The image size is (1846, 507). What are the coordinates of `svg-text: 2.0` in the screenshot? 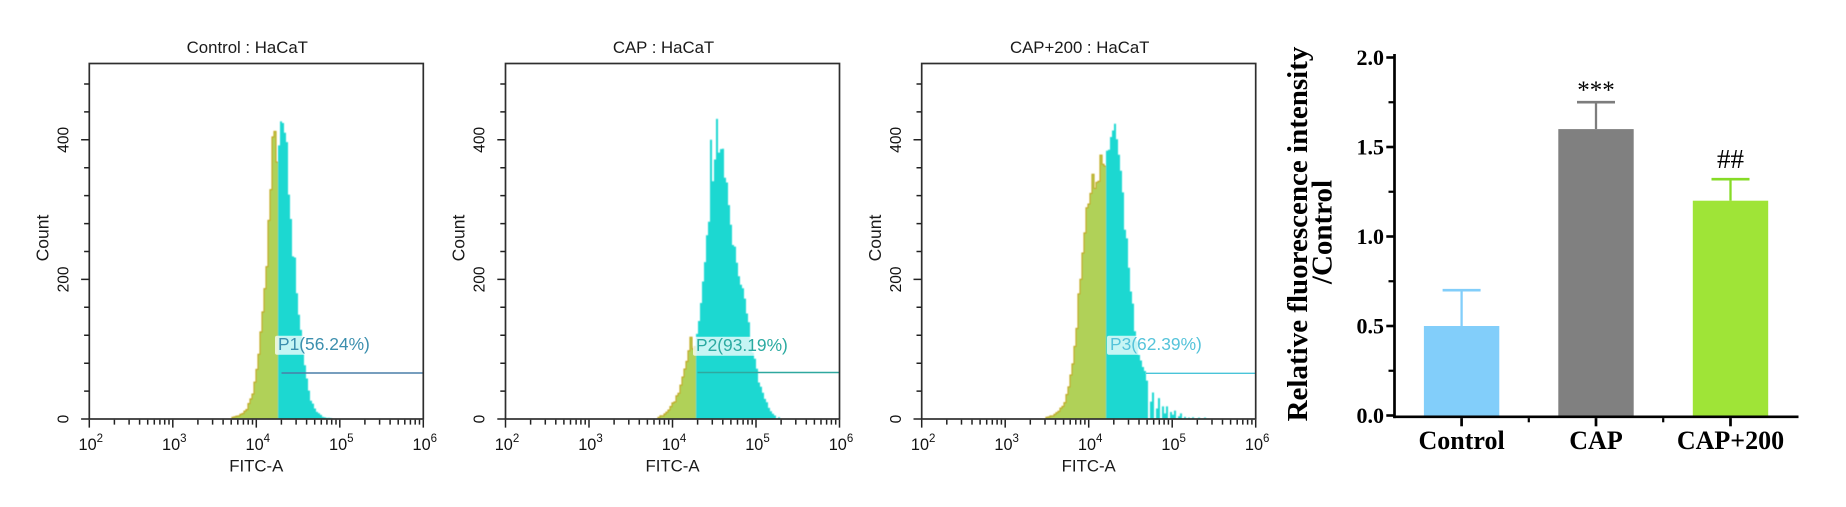 It's located at (1371, 57).